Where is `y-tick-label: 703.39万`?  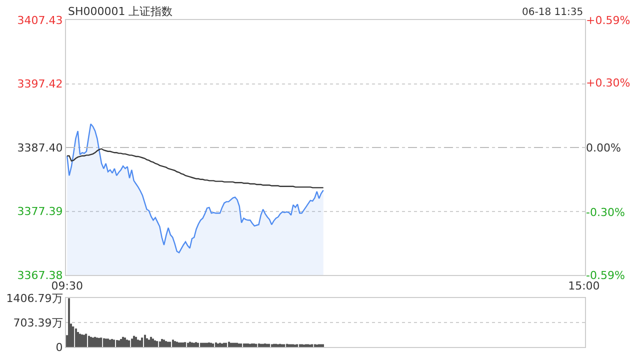 y-tick-label: 703.39万 is located at coordinates (38, 323).